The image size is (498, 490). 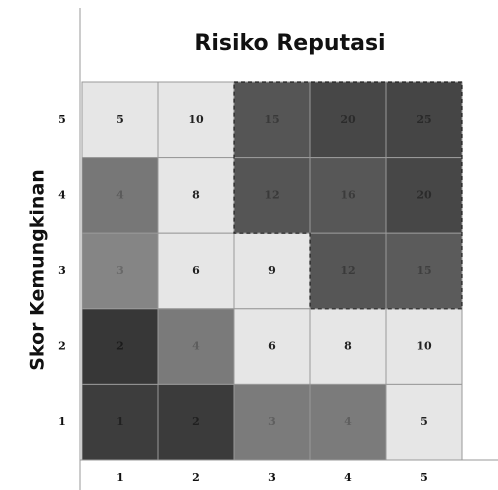 I want to click on y-tick-label: 2, so click(x=62, y=346).